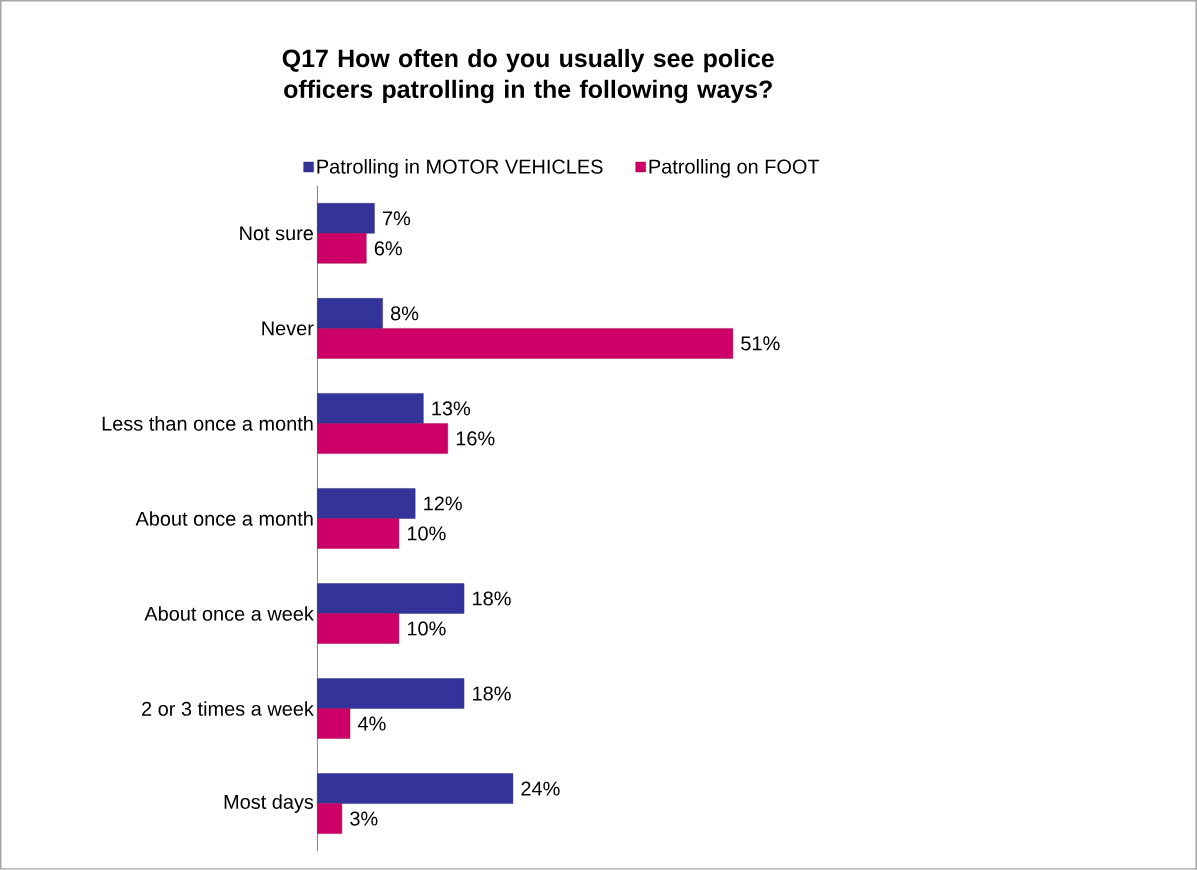 This screenshot has width=1197, height=870. I want to click on chart-title: Q17 How often do you usually see police officers patrolling in the following ways?, so click(528, 76).